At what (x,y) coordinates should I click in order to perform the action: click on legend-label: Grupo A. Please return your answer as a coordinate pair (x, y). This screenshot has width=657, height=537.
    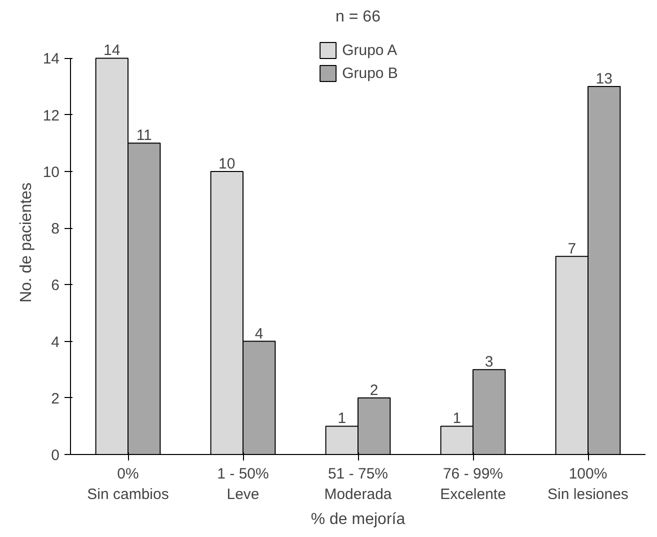
    Looking at the image, I should click on (370, 50).